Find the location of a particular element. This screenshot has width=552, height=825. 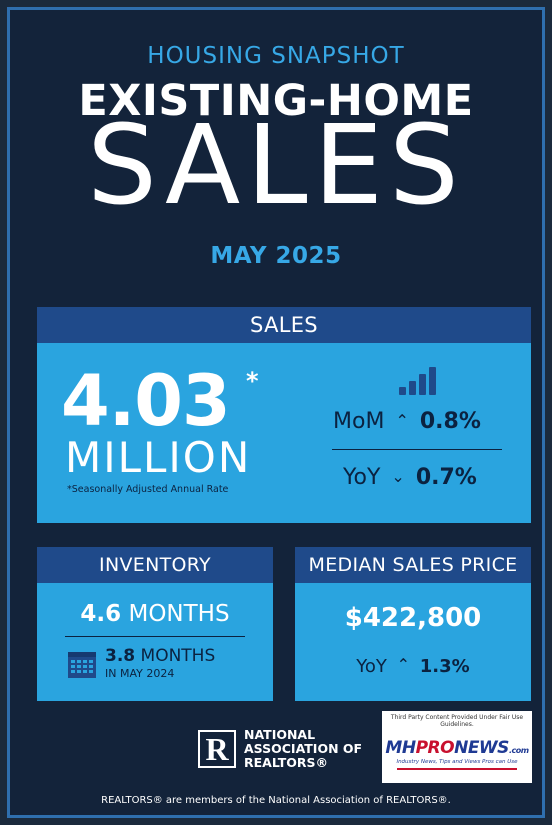

median-price-yoy-label: YoY is located at coordinates (371, 666).